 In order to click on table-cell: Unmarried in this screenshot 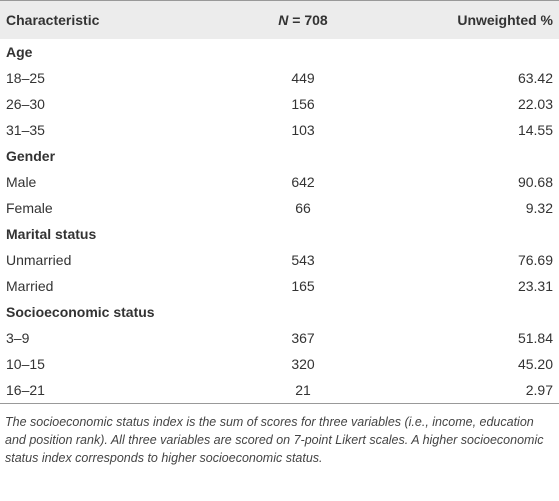, I will do `click(39, 260)`.